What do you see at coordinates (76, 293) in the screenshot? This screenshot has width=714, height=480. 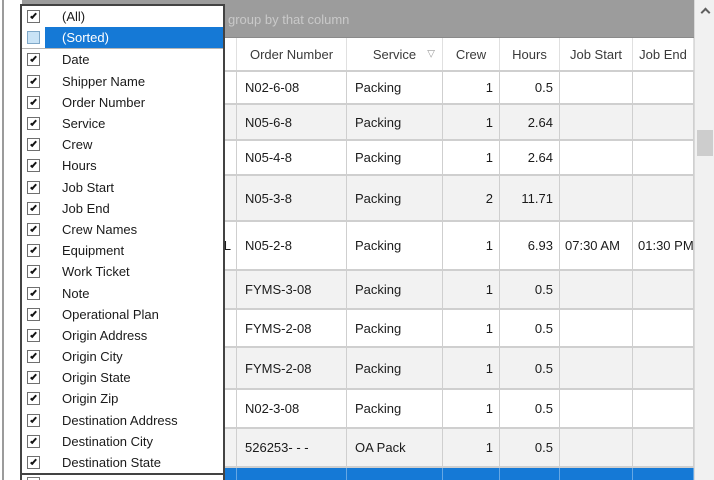 I see `column-filter-label: Note` at bounding box center [76, 293].